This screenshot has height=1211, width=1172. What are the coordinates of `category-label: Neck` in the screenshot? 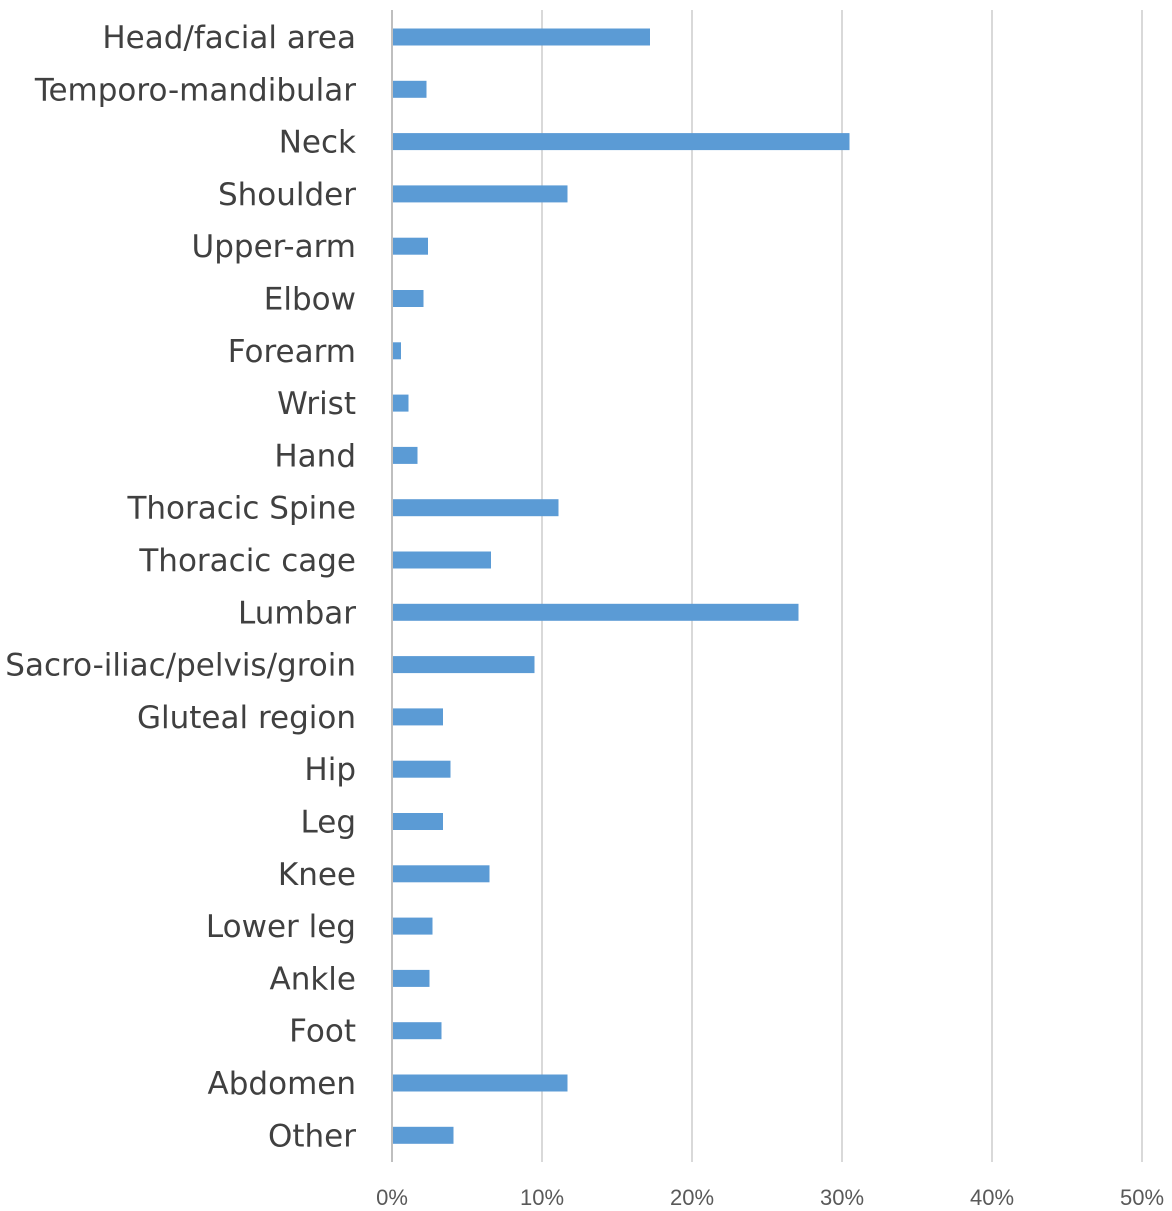 It's located at (317, 143).